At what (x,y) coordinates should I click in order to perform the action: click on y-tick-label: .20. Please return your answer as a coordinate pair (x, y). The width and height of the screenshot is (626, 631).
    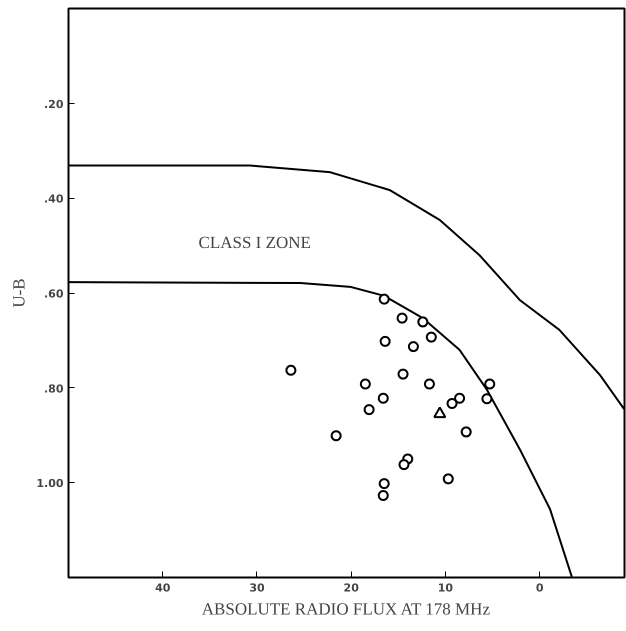
    Looking at the image, I should click on (54, 104).